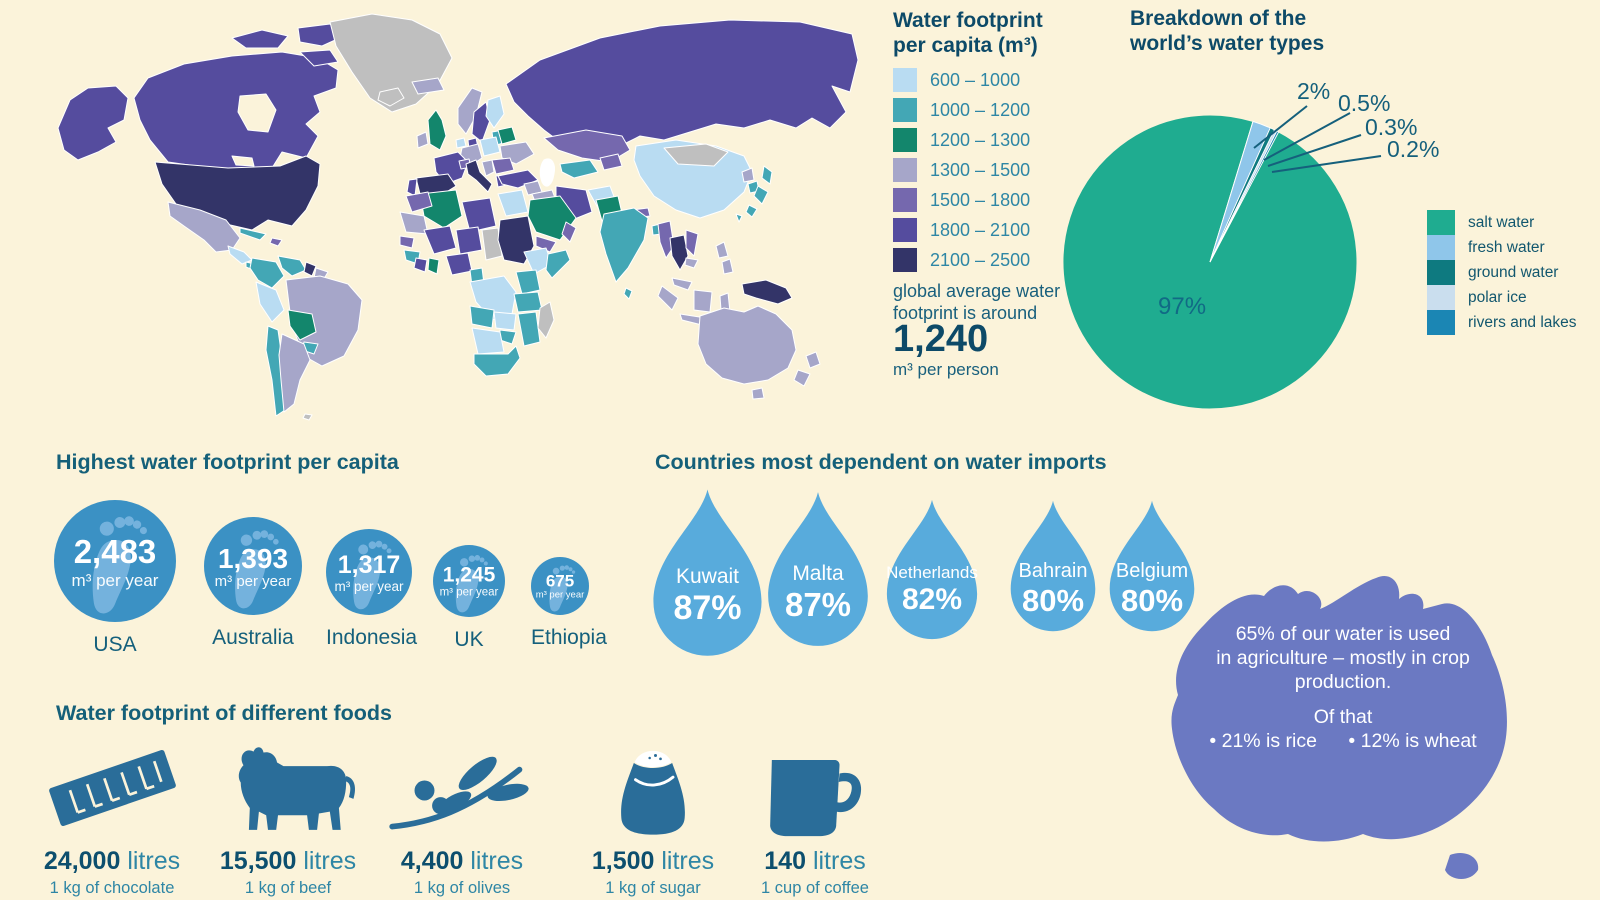 This screenshot has height=900, width=1600. Describe the element at coordinates (93, 123) in the screenshot. I see `map-country-alaska` at that location.